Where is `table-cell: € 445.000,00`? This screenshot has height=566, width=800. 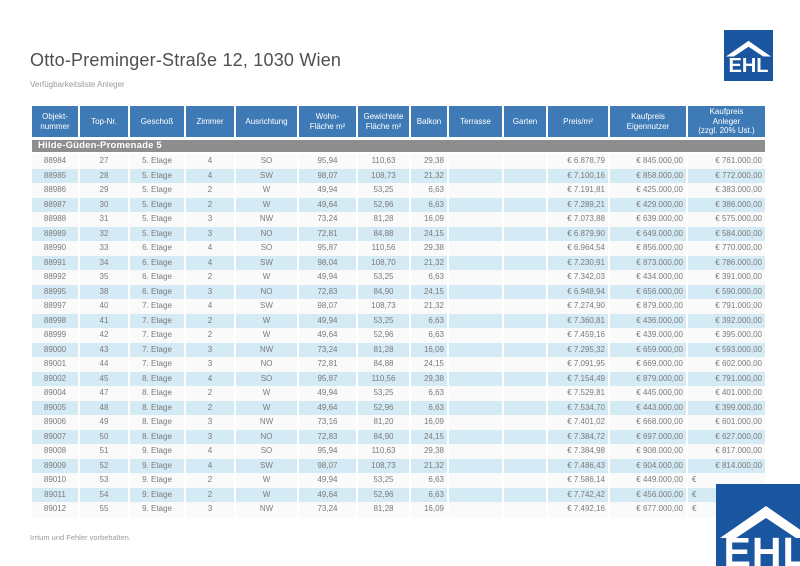 table-cell: € 445.000,00 is located at coordinates (648, 393).